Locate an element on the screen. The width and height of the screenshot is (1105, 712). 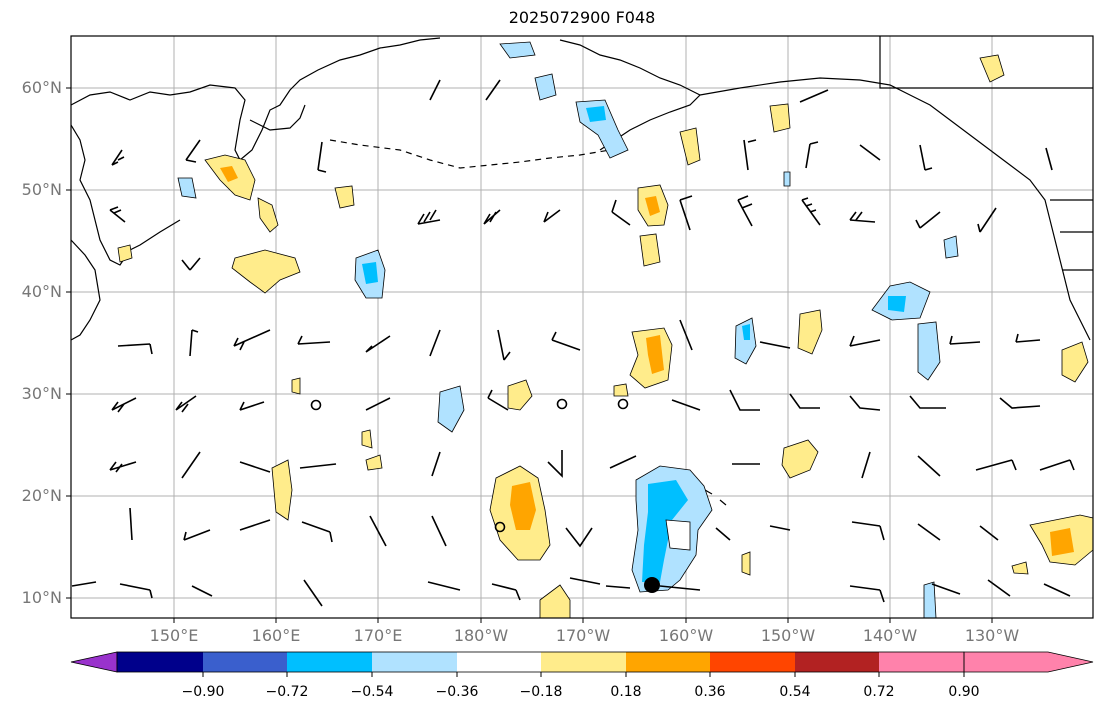
kamchatka-coast is located at coordinates (125, 195).